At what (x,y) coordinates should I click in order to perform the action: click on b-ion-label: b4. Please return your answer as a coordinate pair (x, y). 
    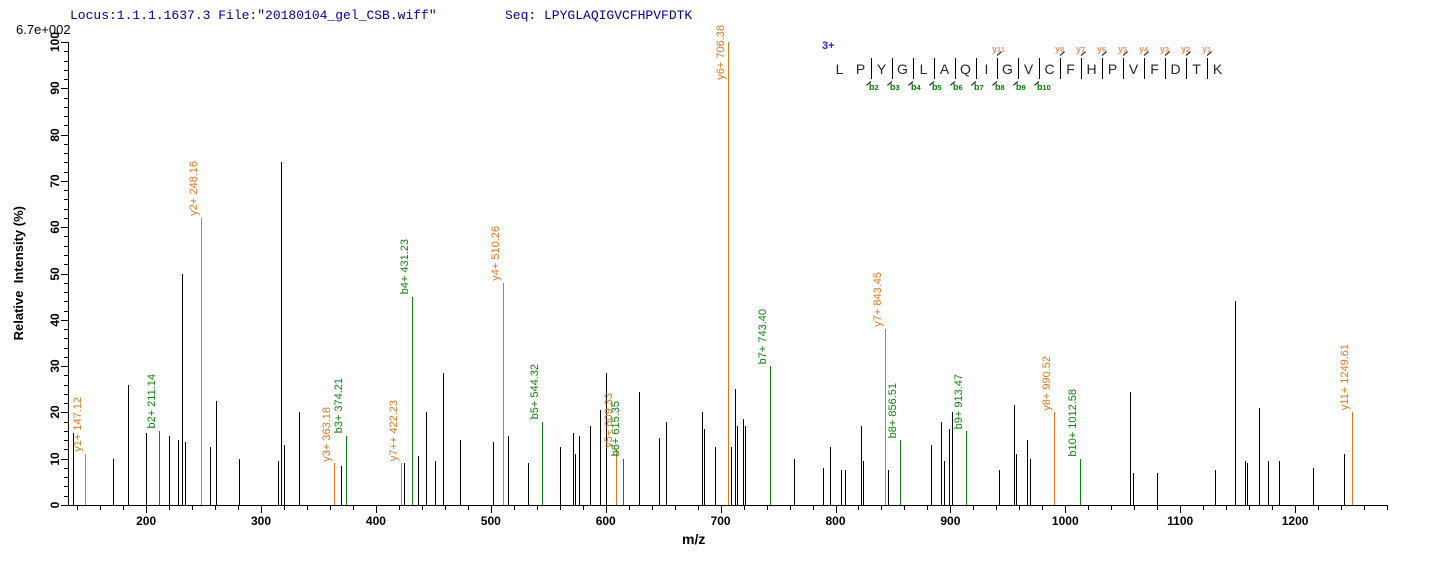
    Looking at the image, I should click on (916, 87).